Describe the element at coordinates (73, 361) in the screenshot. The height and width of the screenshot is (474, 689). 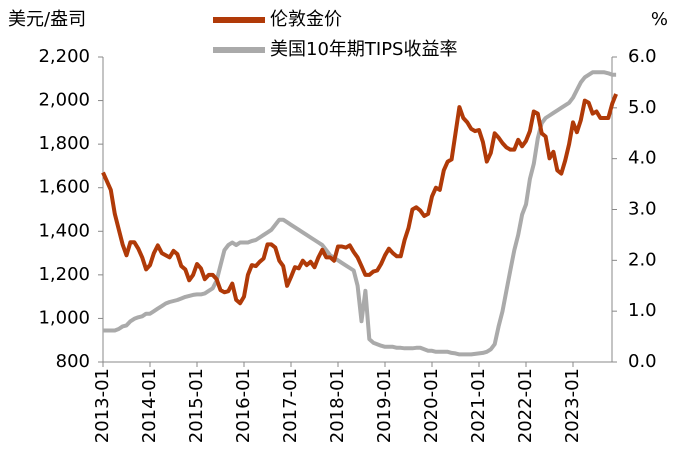
I see `y-tick-label: 800` at that location.